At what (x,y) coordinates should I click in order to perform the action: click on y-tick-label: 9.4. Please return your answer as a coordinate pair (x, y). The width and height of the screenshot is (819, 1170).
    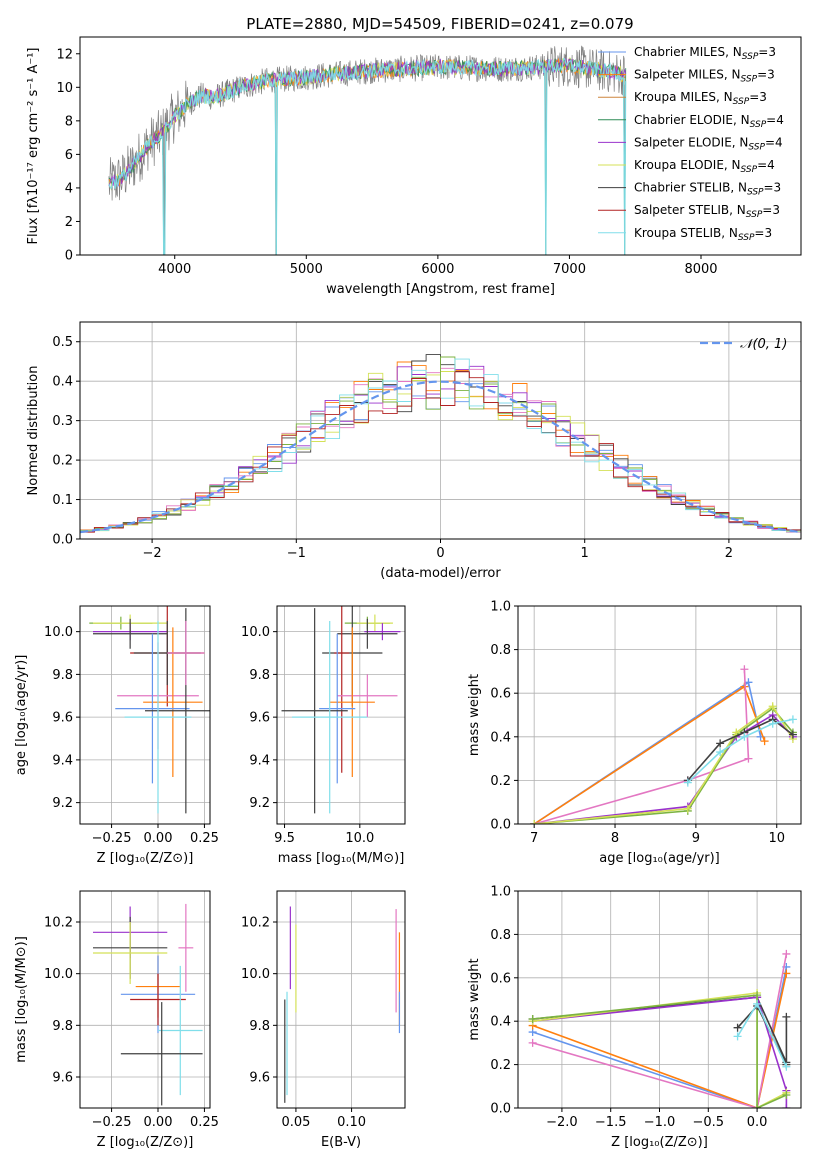
    Looking at the image, I should click on (259, 760).